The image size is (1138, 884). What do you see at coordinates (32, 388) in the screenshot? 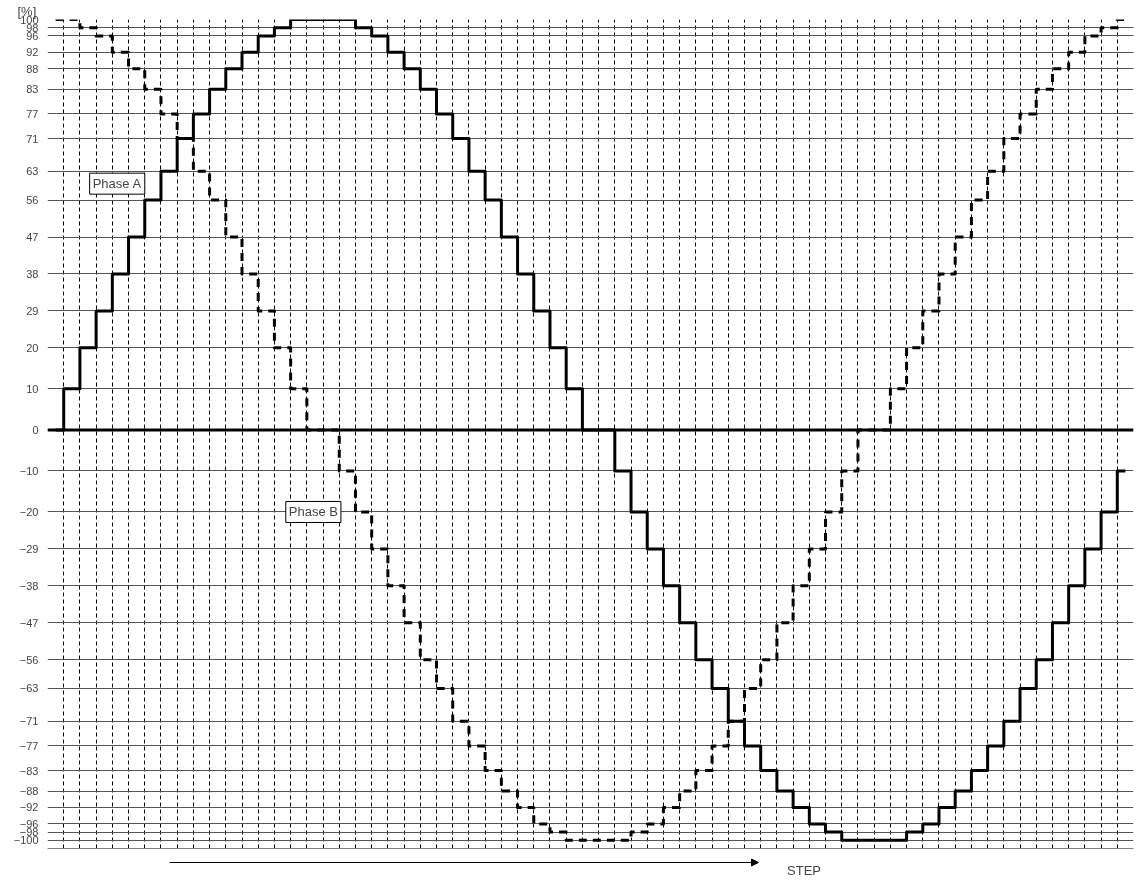
I see `y-tick-label: 10` at bounding box center [32, 388].